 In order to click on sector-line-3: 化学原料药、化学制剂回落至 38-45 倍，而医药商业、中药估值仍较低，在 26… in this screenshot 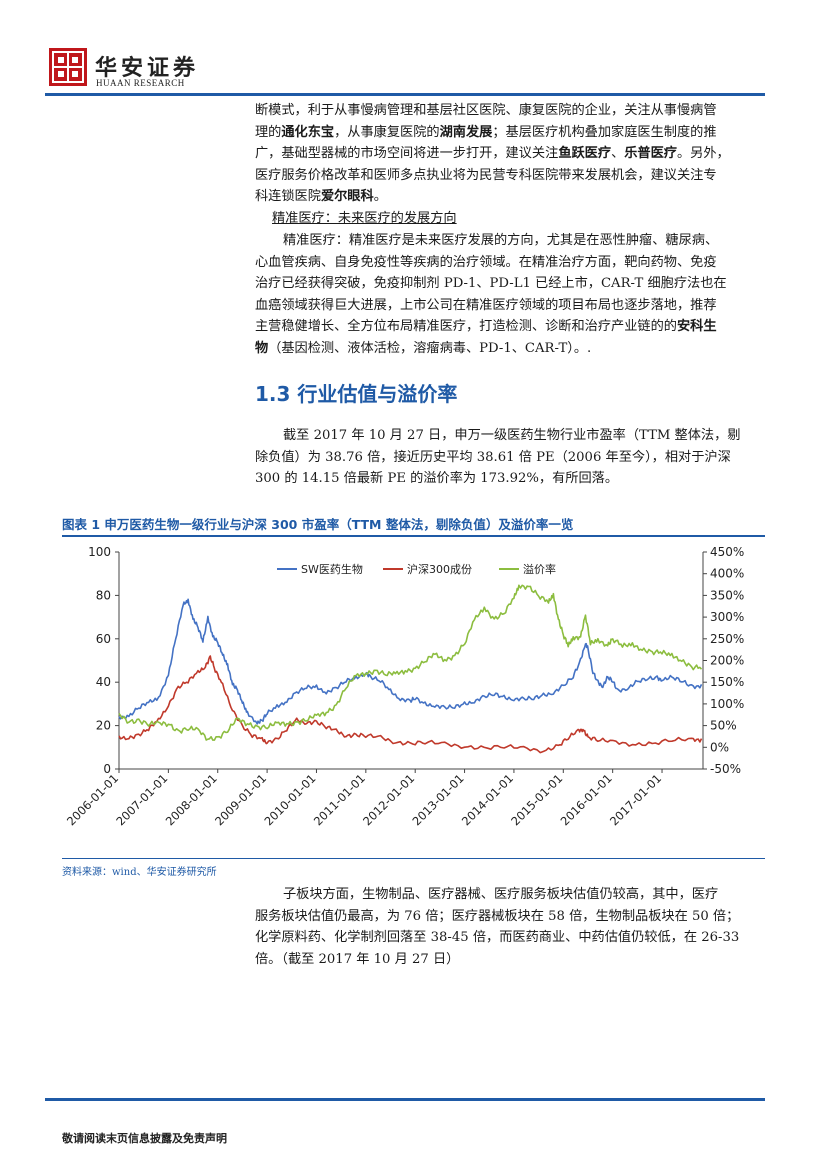, I will do `click(497, 938)`.